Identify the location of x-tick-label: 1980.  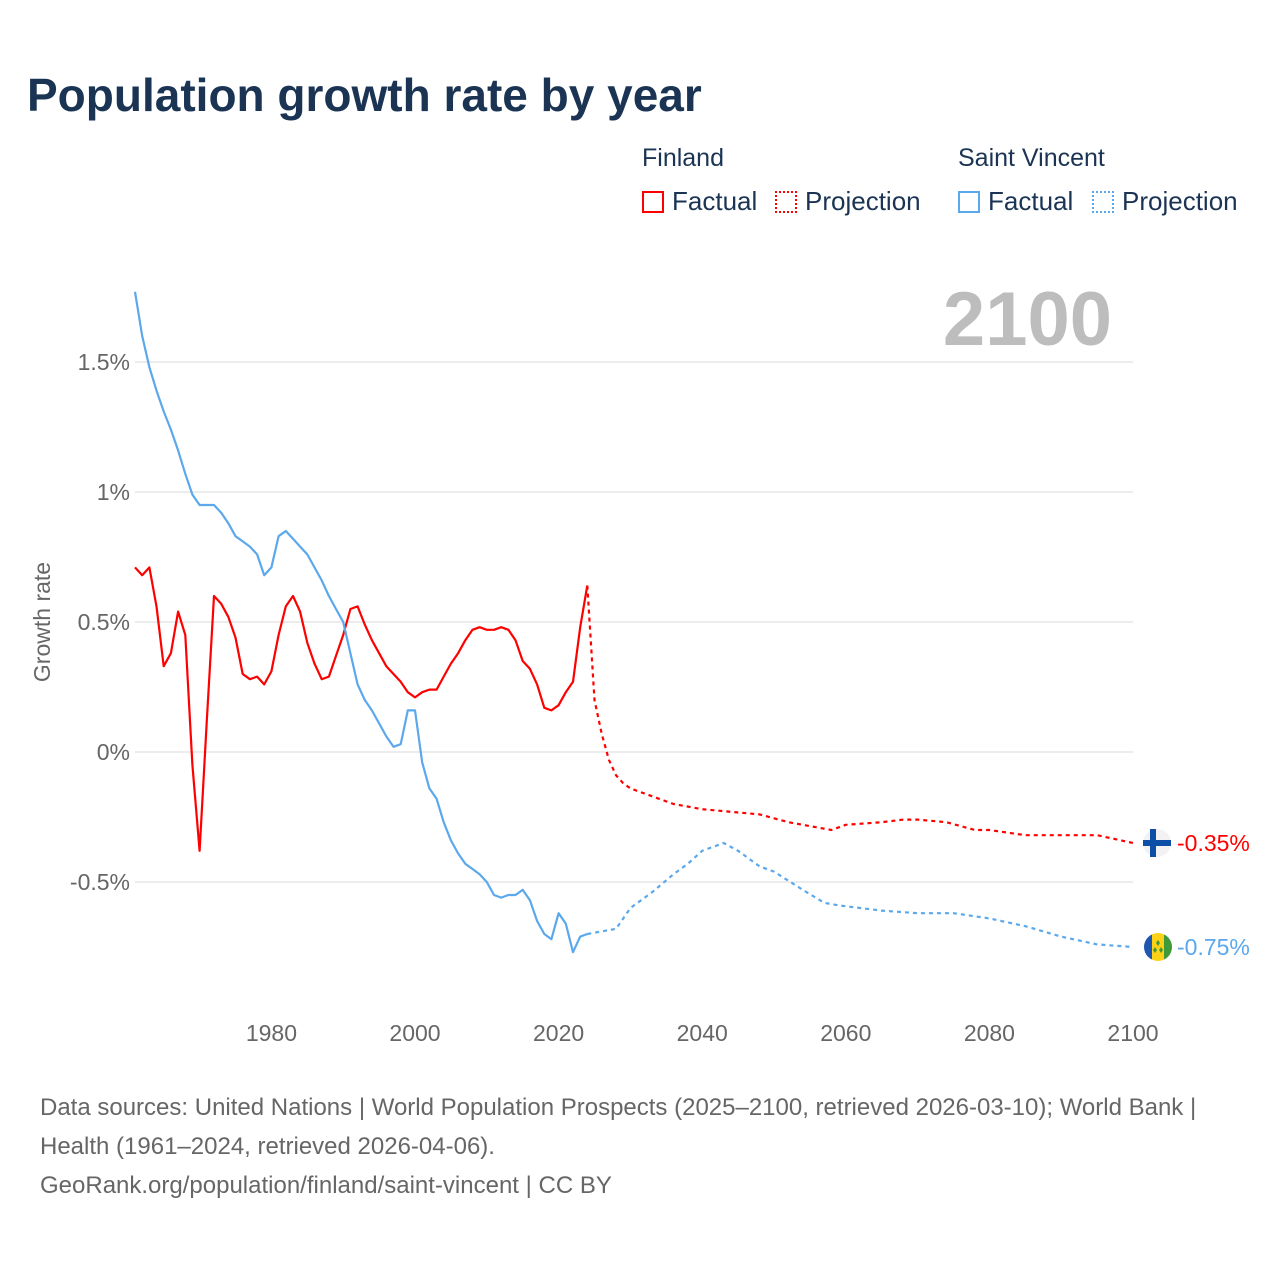
(271, 1033).